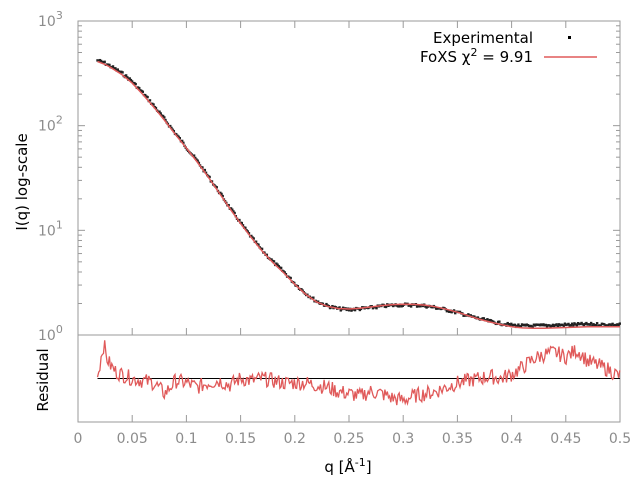 The image size is (640, 480). I want to click on y-tick-exponent: 1, so click(59, 224).